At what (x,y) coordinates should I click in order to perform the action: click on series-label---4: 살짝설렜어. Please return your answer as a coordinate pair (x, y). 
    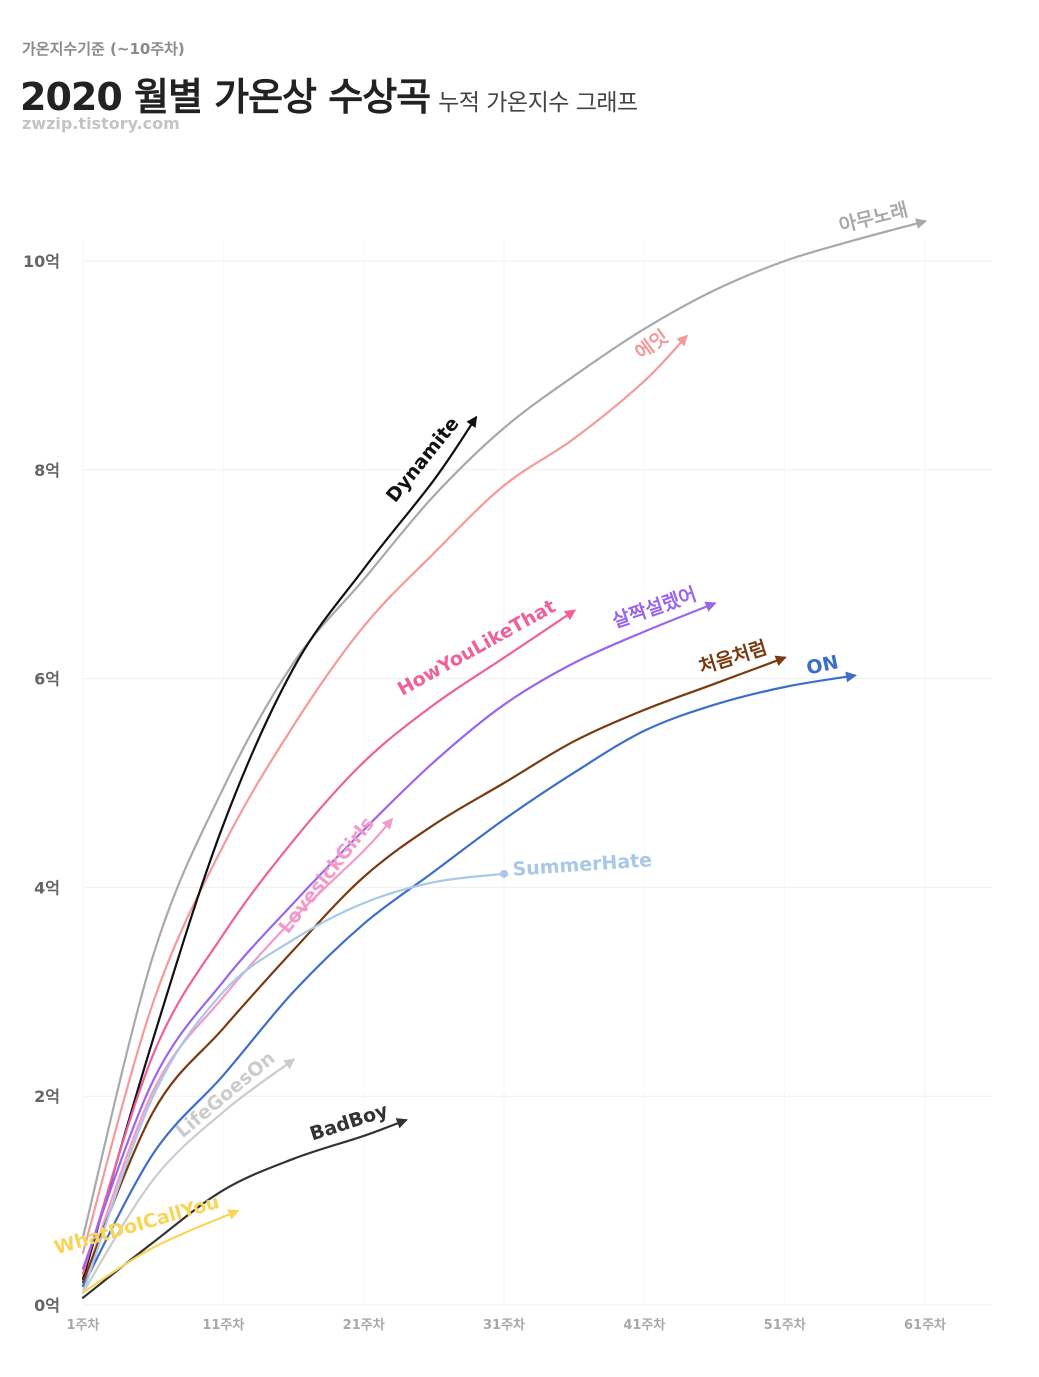
    Looking at the image, I should click on (655, 607).